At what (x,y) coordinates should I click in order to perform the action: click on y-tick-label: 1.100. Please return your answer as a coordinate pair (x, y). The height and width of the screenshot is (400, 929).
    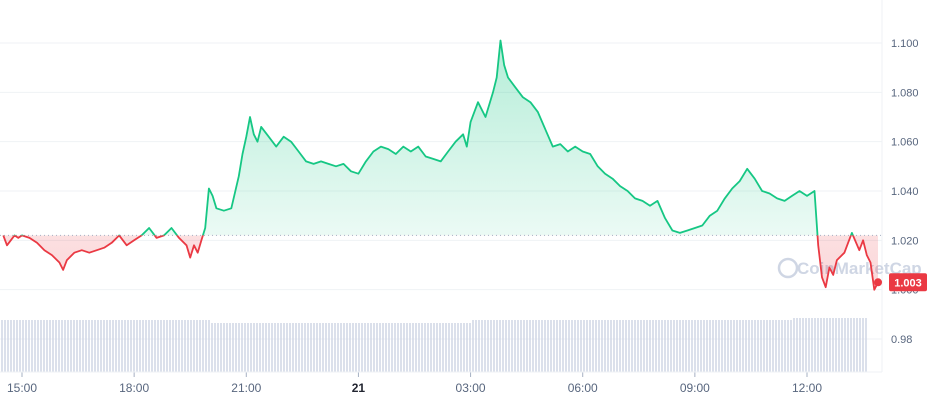
    Looking at the image, I should click on (905, 44).